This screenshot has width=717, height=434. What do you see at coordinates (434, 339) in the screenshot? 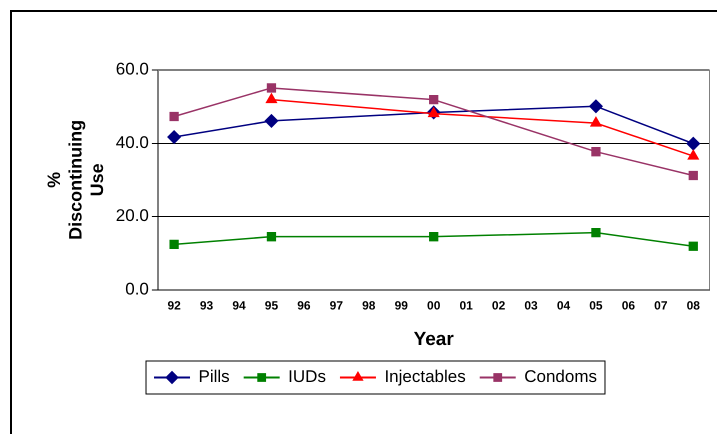
I see `x-axis-title: Year` at bounding box center [434, 339].